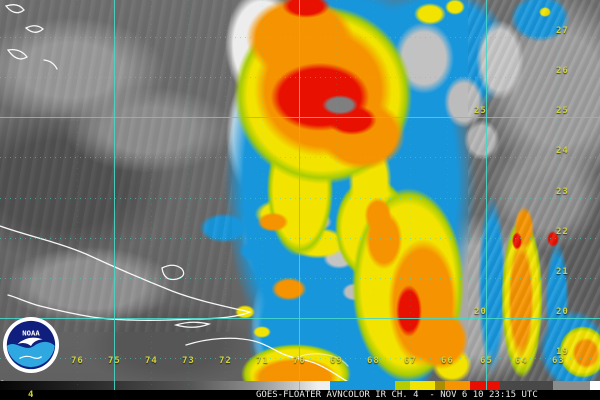  I want to click on lon-label-76: 76, so click(77, 361).